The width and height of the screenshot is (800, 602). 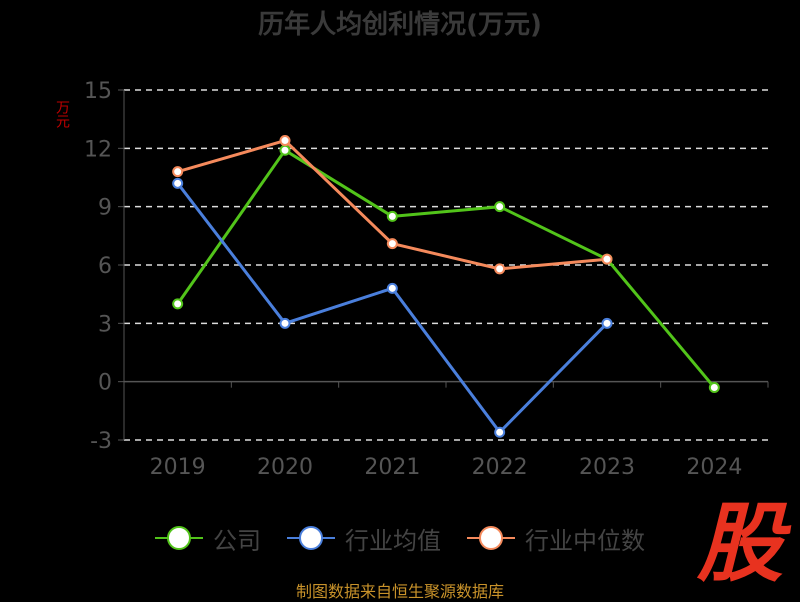 I want to click on legend: 公司 行业均值 行业中位数, so click(x=400, y=538).